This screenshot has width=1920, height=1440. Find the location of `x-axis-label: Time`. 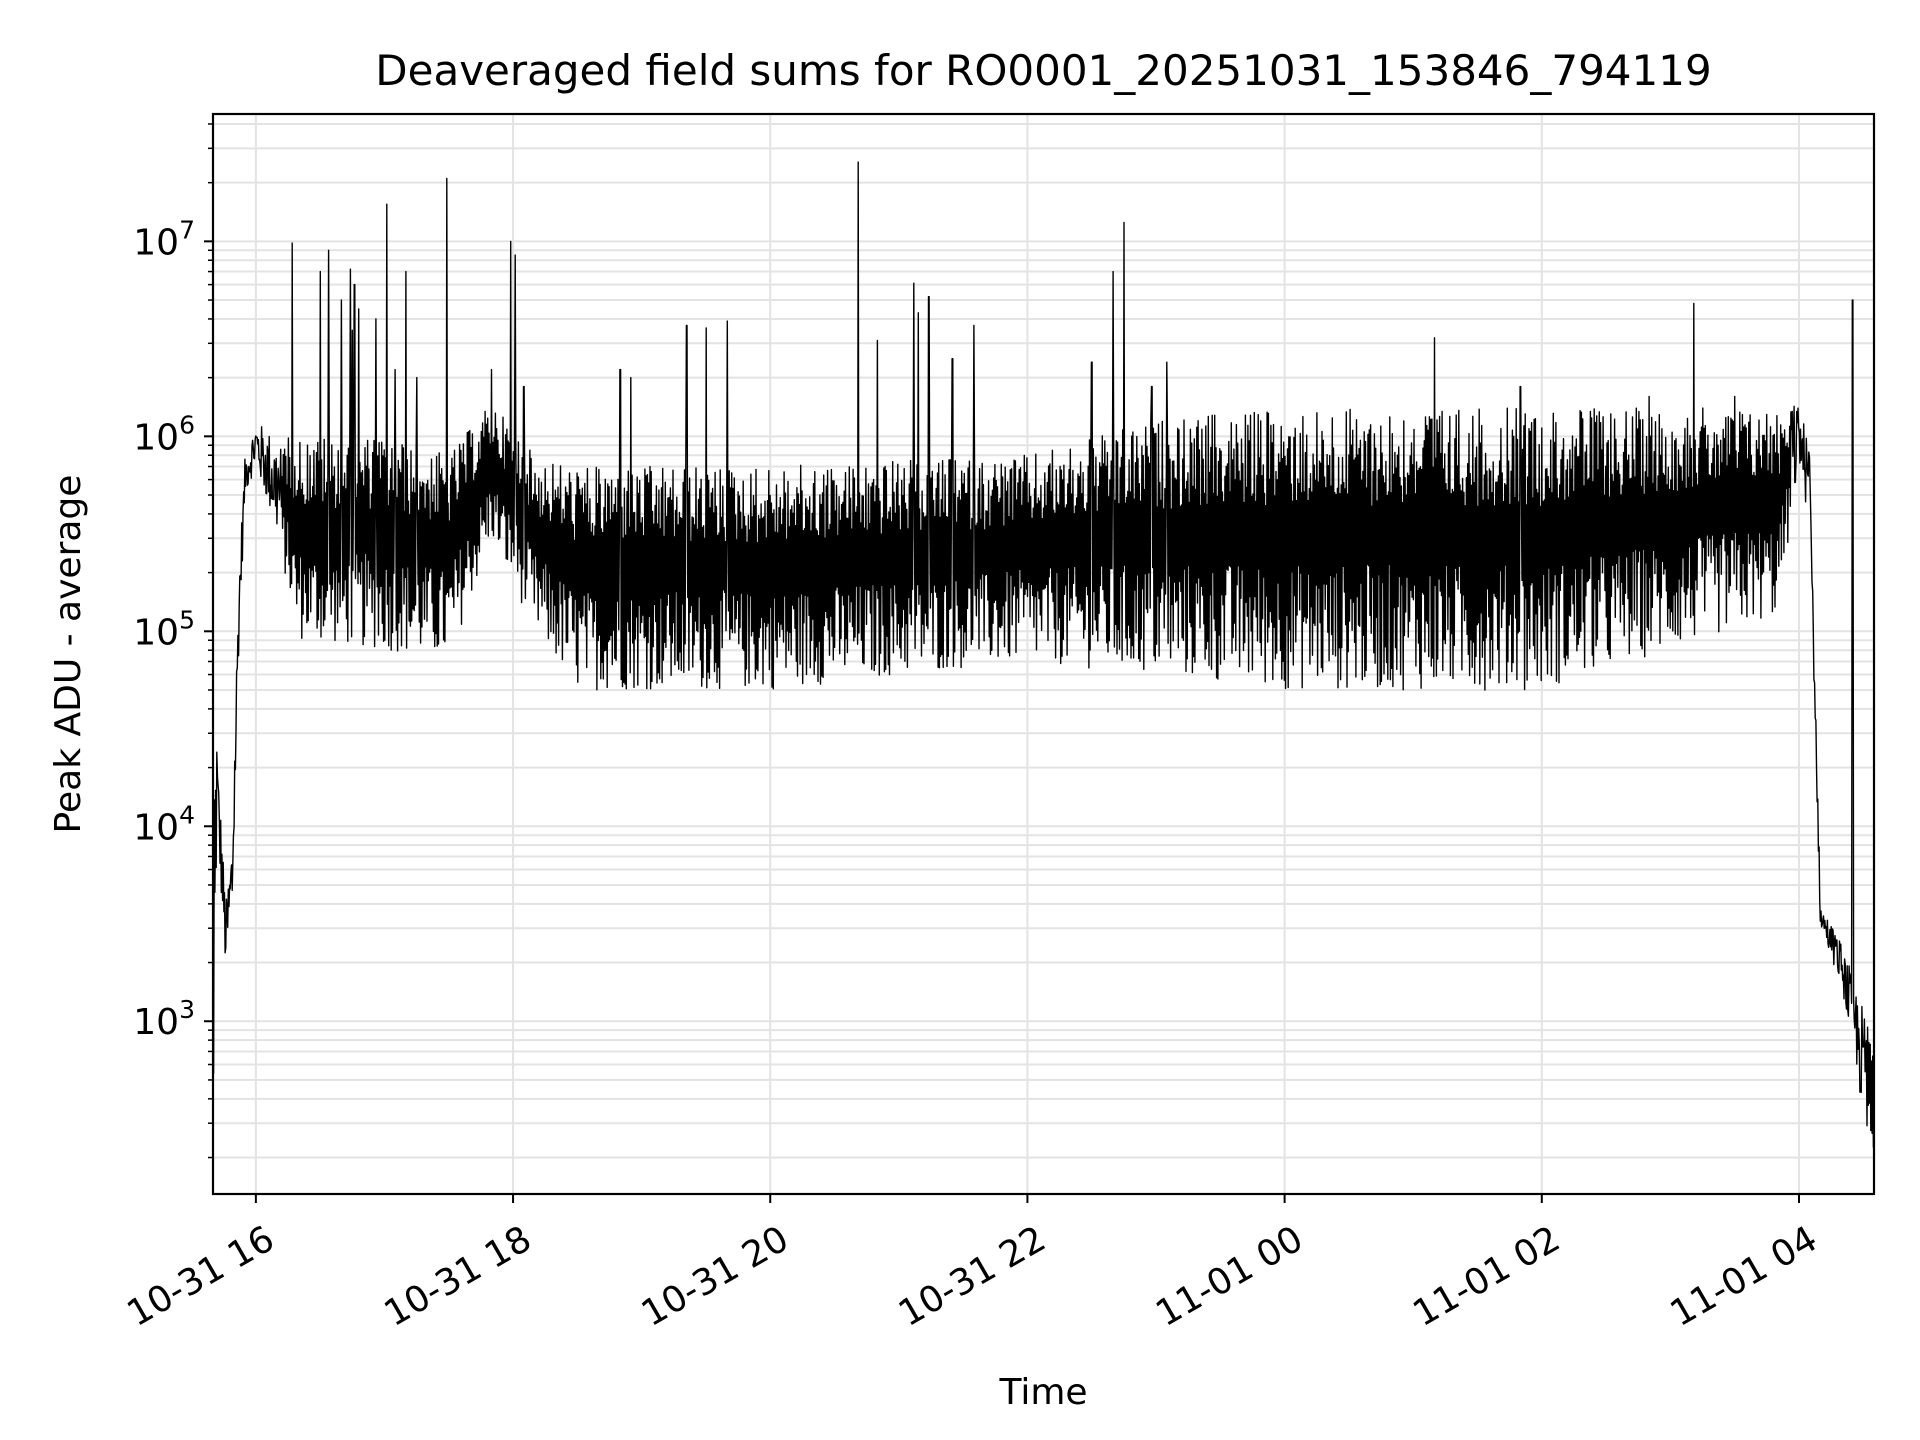

x-axis-label: Time is located at coordinates (1042, 1392).